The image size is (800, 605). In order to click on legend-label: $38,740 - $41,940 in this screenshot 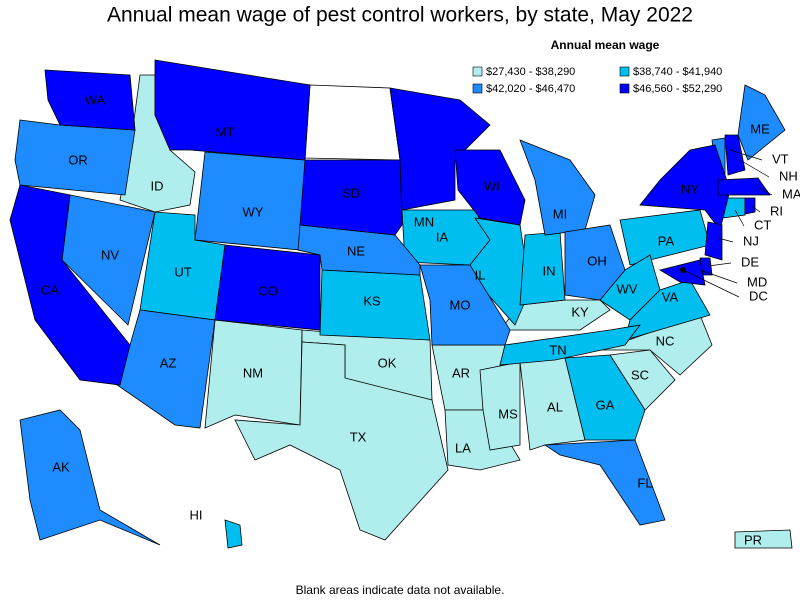, I will do `click(677, 72)`.